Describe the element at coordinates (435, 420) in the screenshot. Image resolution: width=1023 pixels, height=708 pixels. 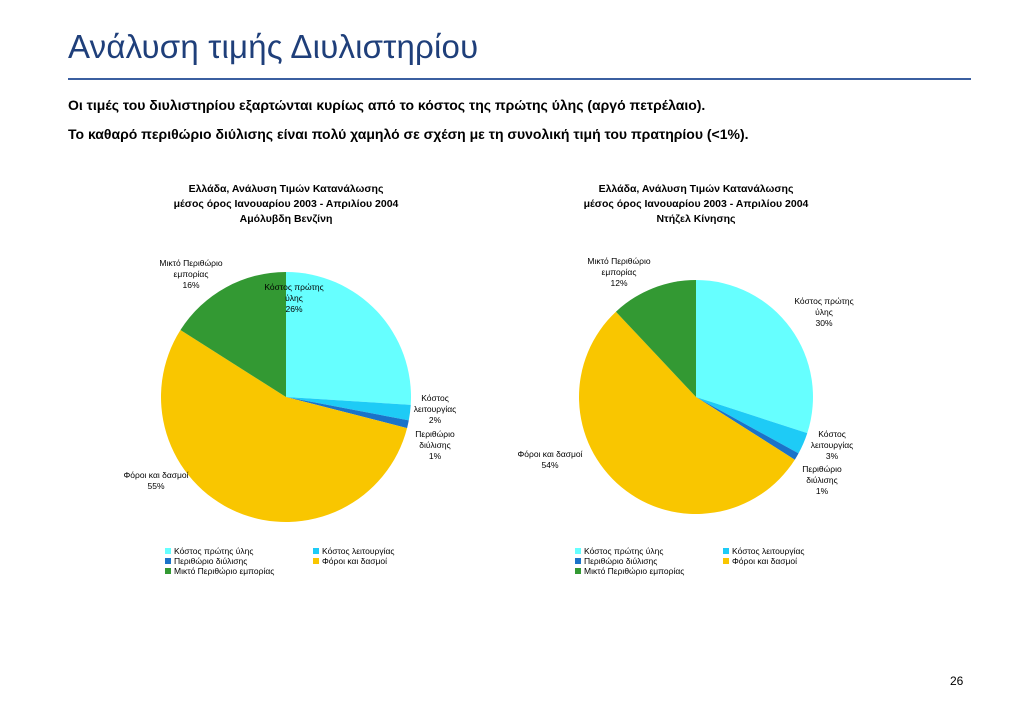
I see `slice-label-line: 2%` at that location.